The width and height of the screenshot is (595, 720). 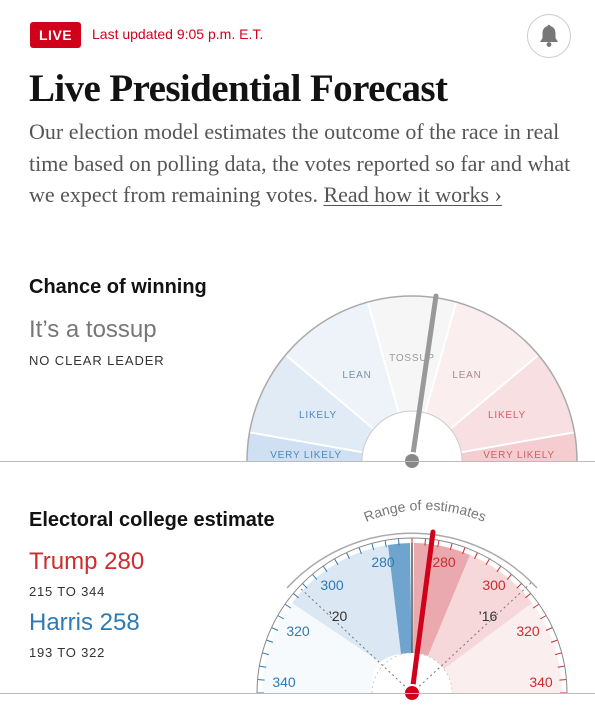 I want to click on ec-2016-marker-line, so click(x=471, y=638).